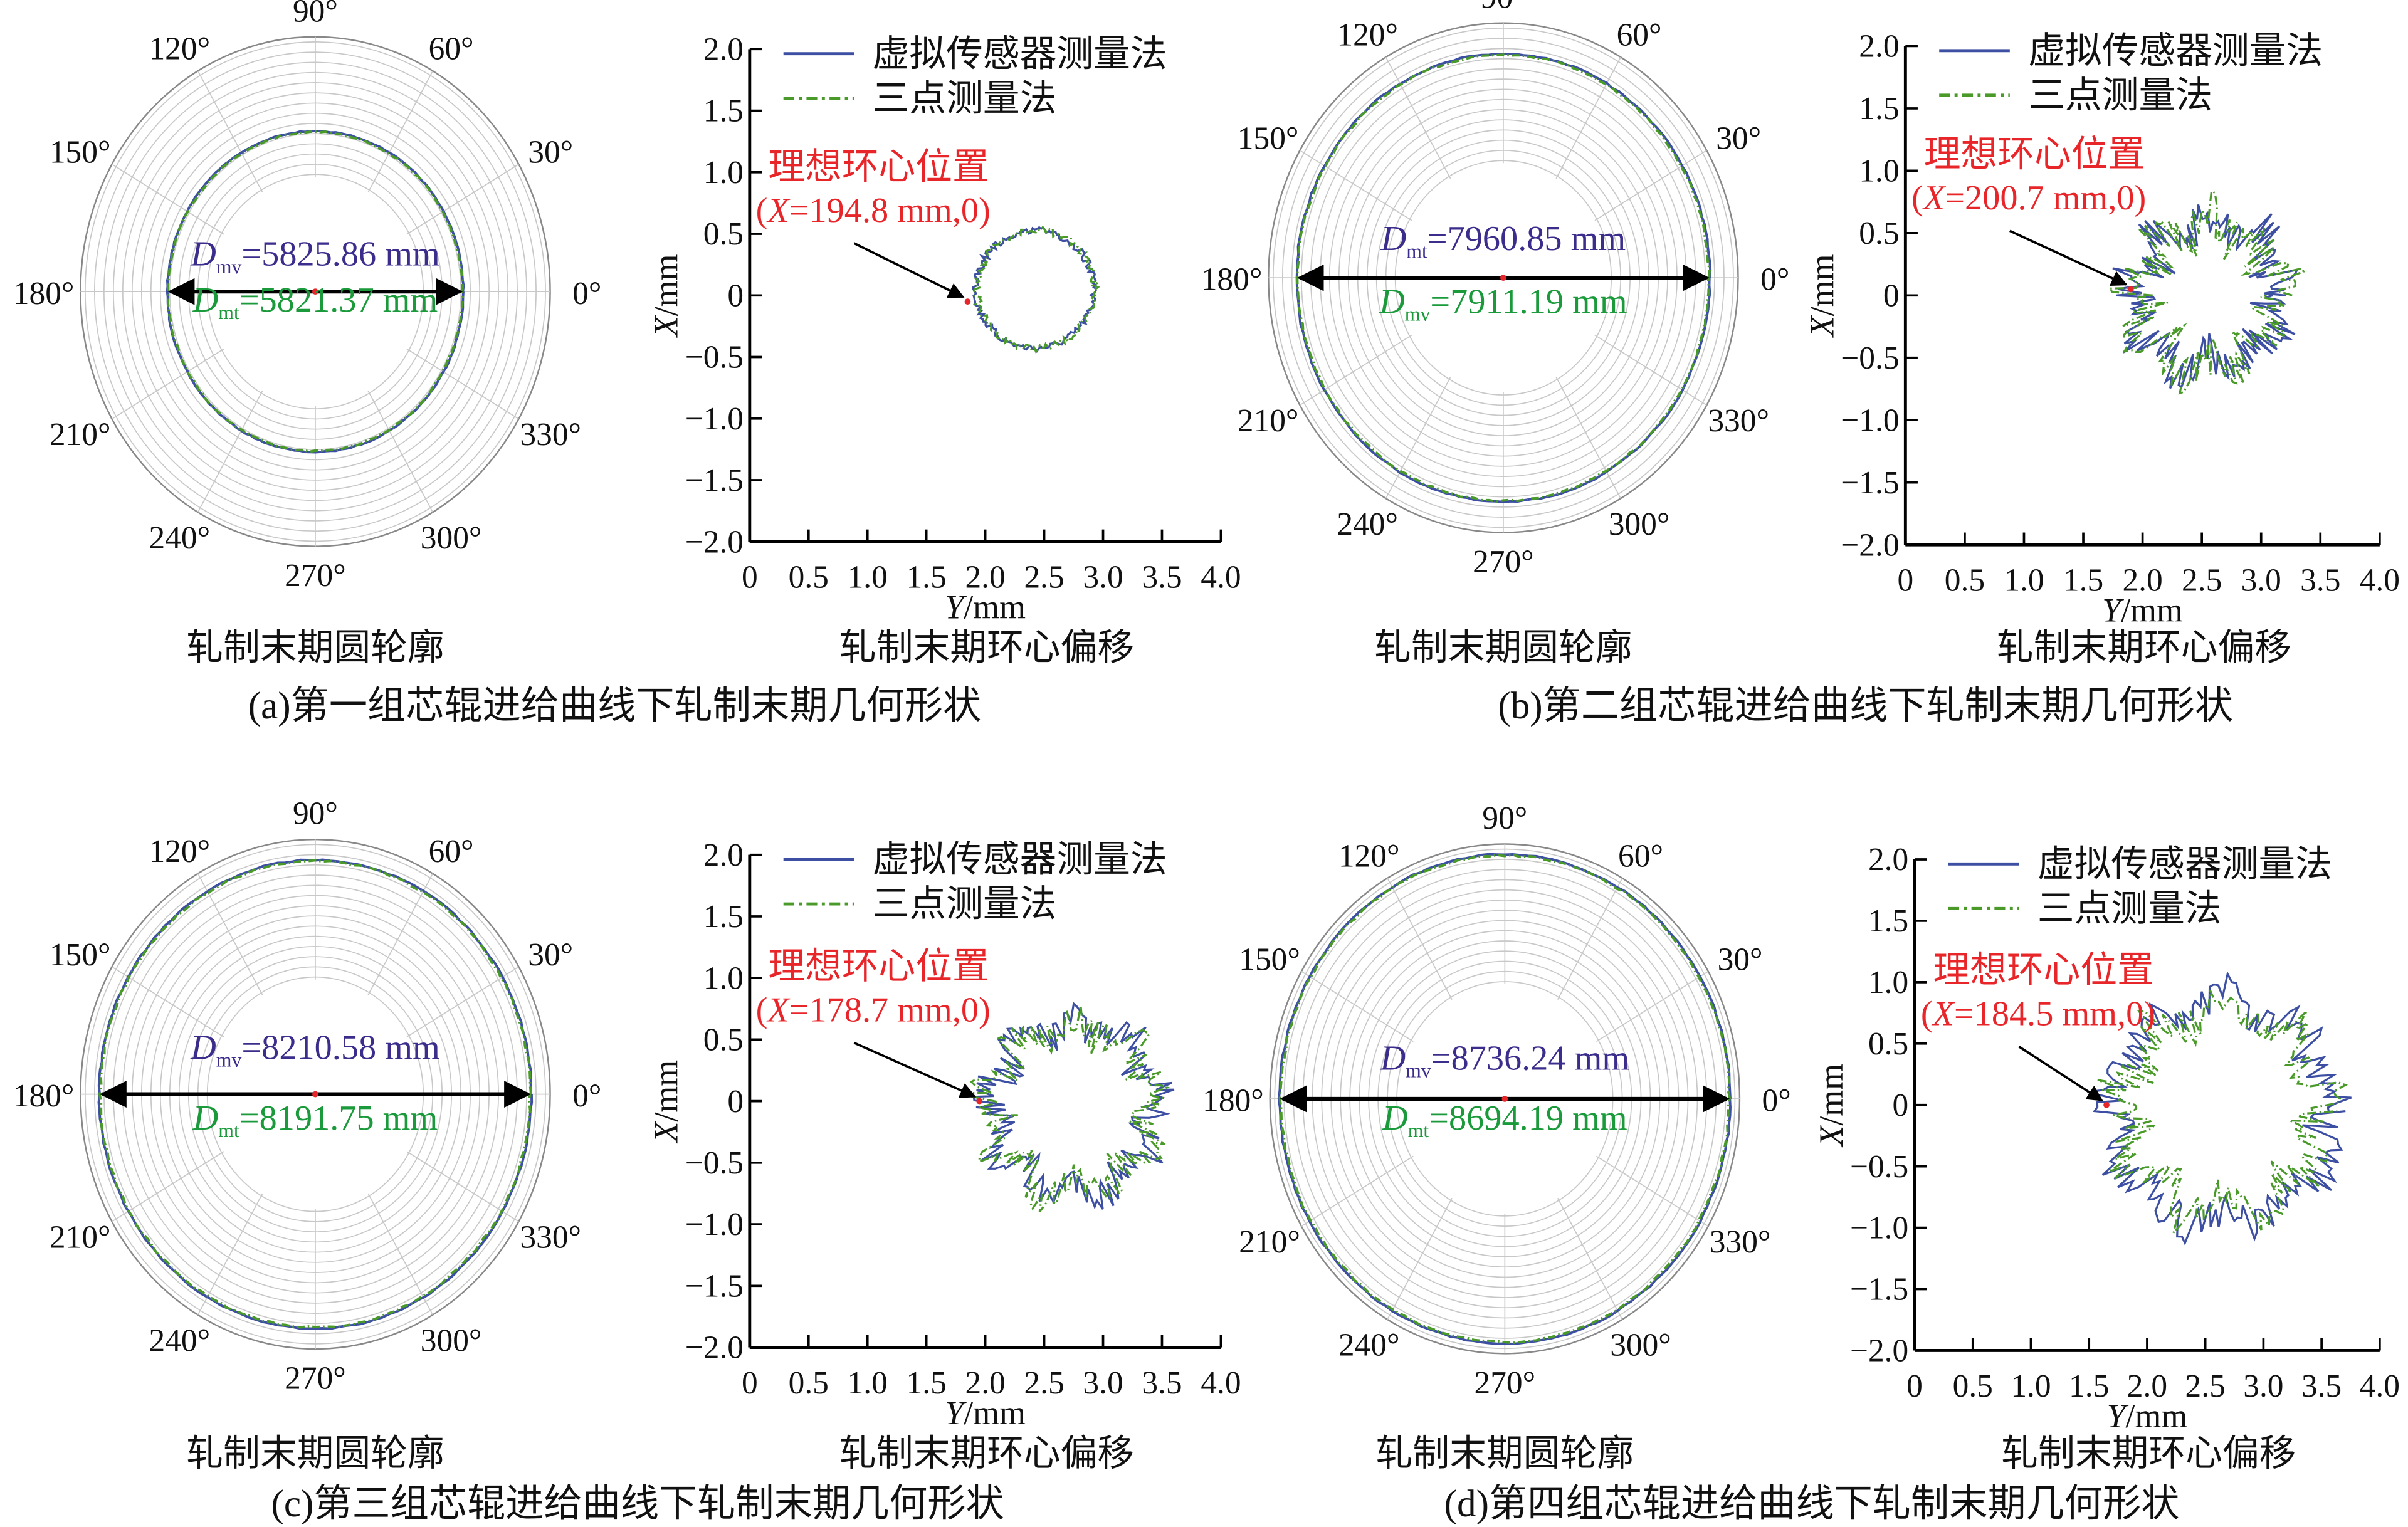  I want to click on x-tick-label: 2.0, so click(985, 1383).